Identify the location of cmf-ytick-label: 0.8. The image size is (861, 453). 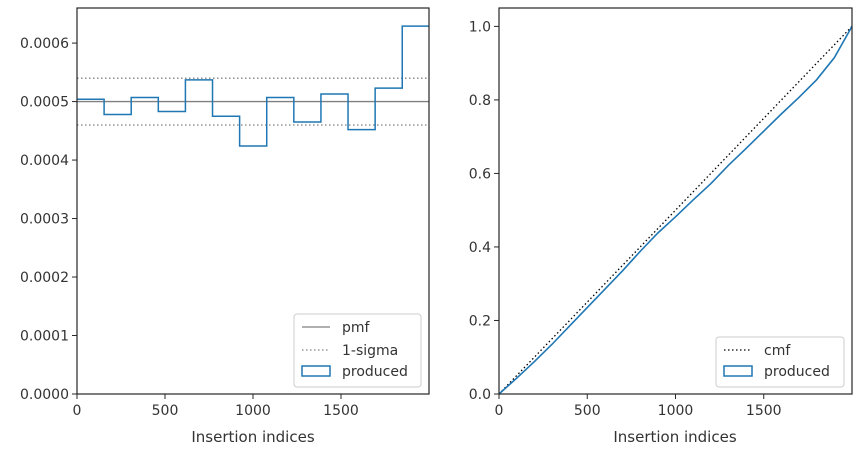
(480, 101).